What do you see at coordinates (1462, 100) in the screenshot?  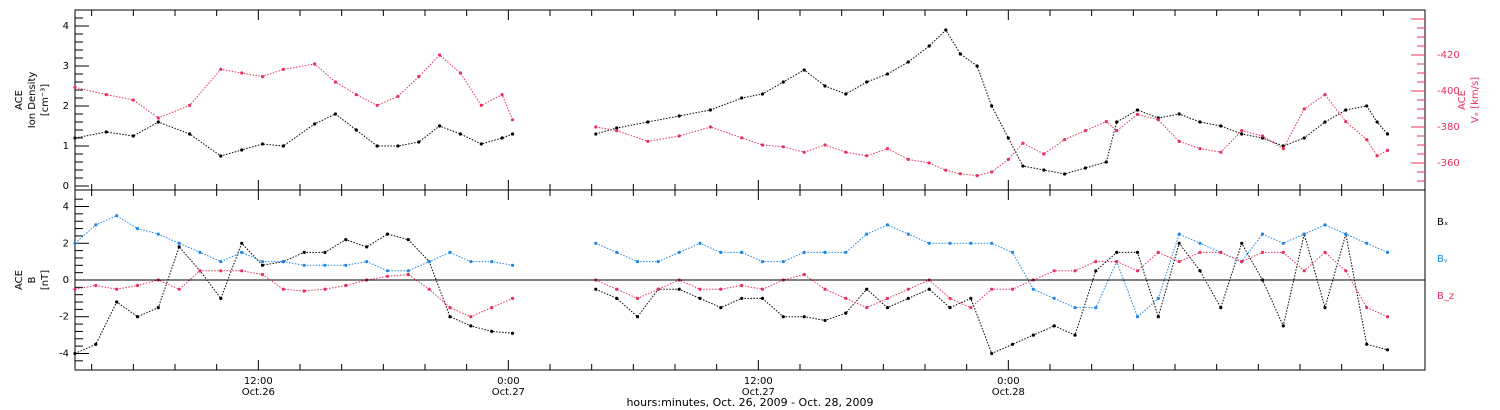 I see `top-right-ylabel-line1: ACE` at bounding box center [1462, 100].